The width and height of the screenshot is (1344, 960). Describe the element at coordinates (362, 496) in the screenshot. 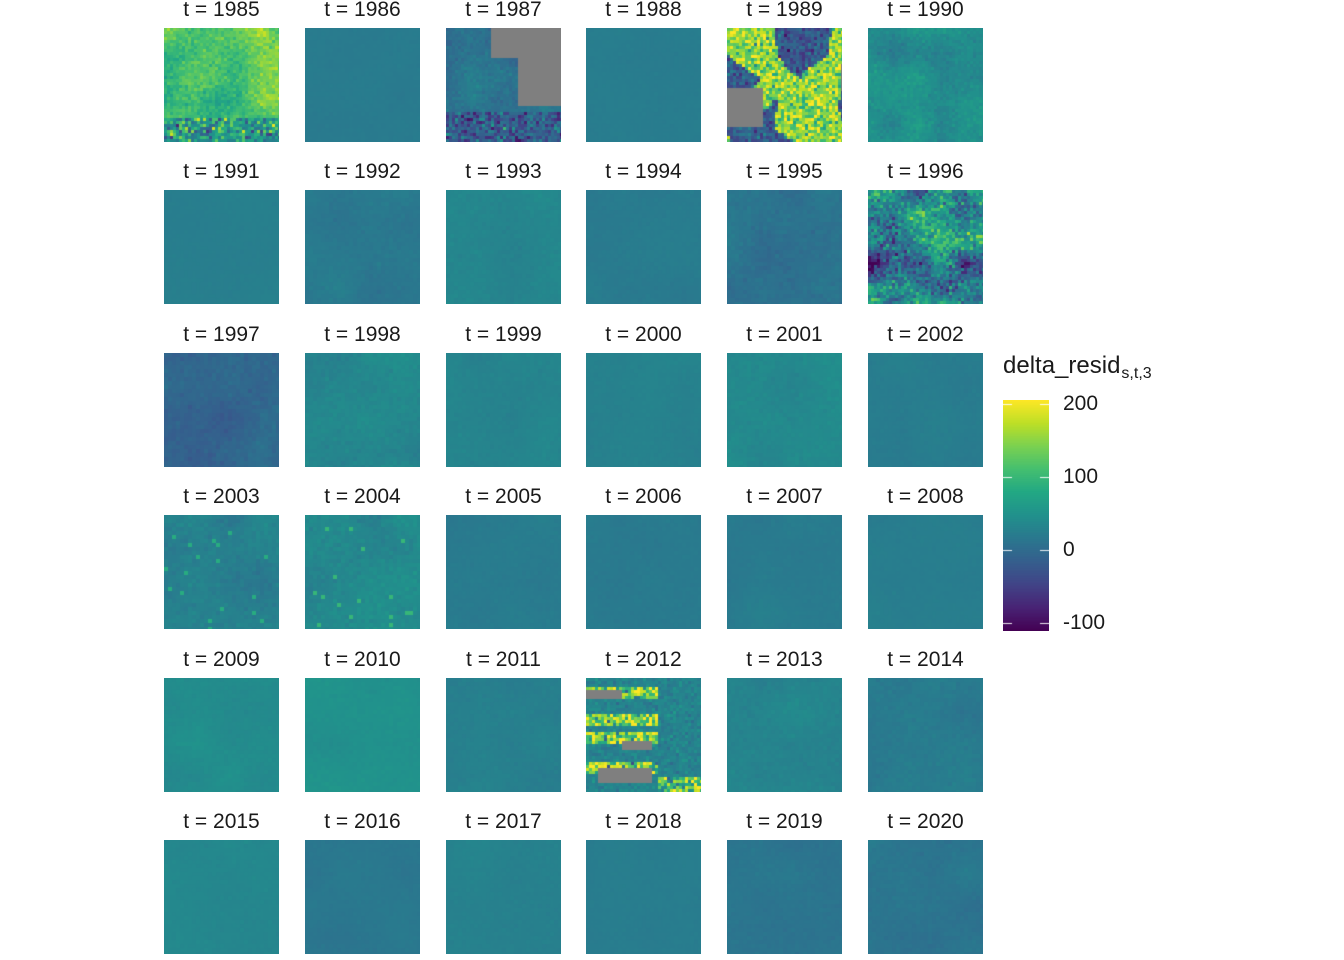

I see `facet-title: t = 2004` at that location.